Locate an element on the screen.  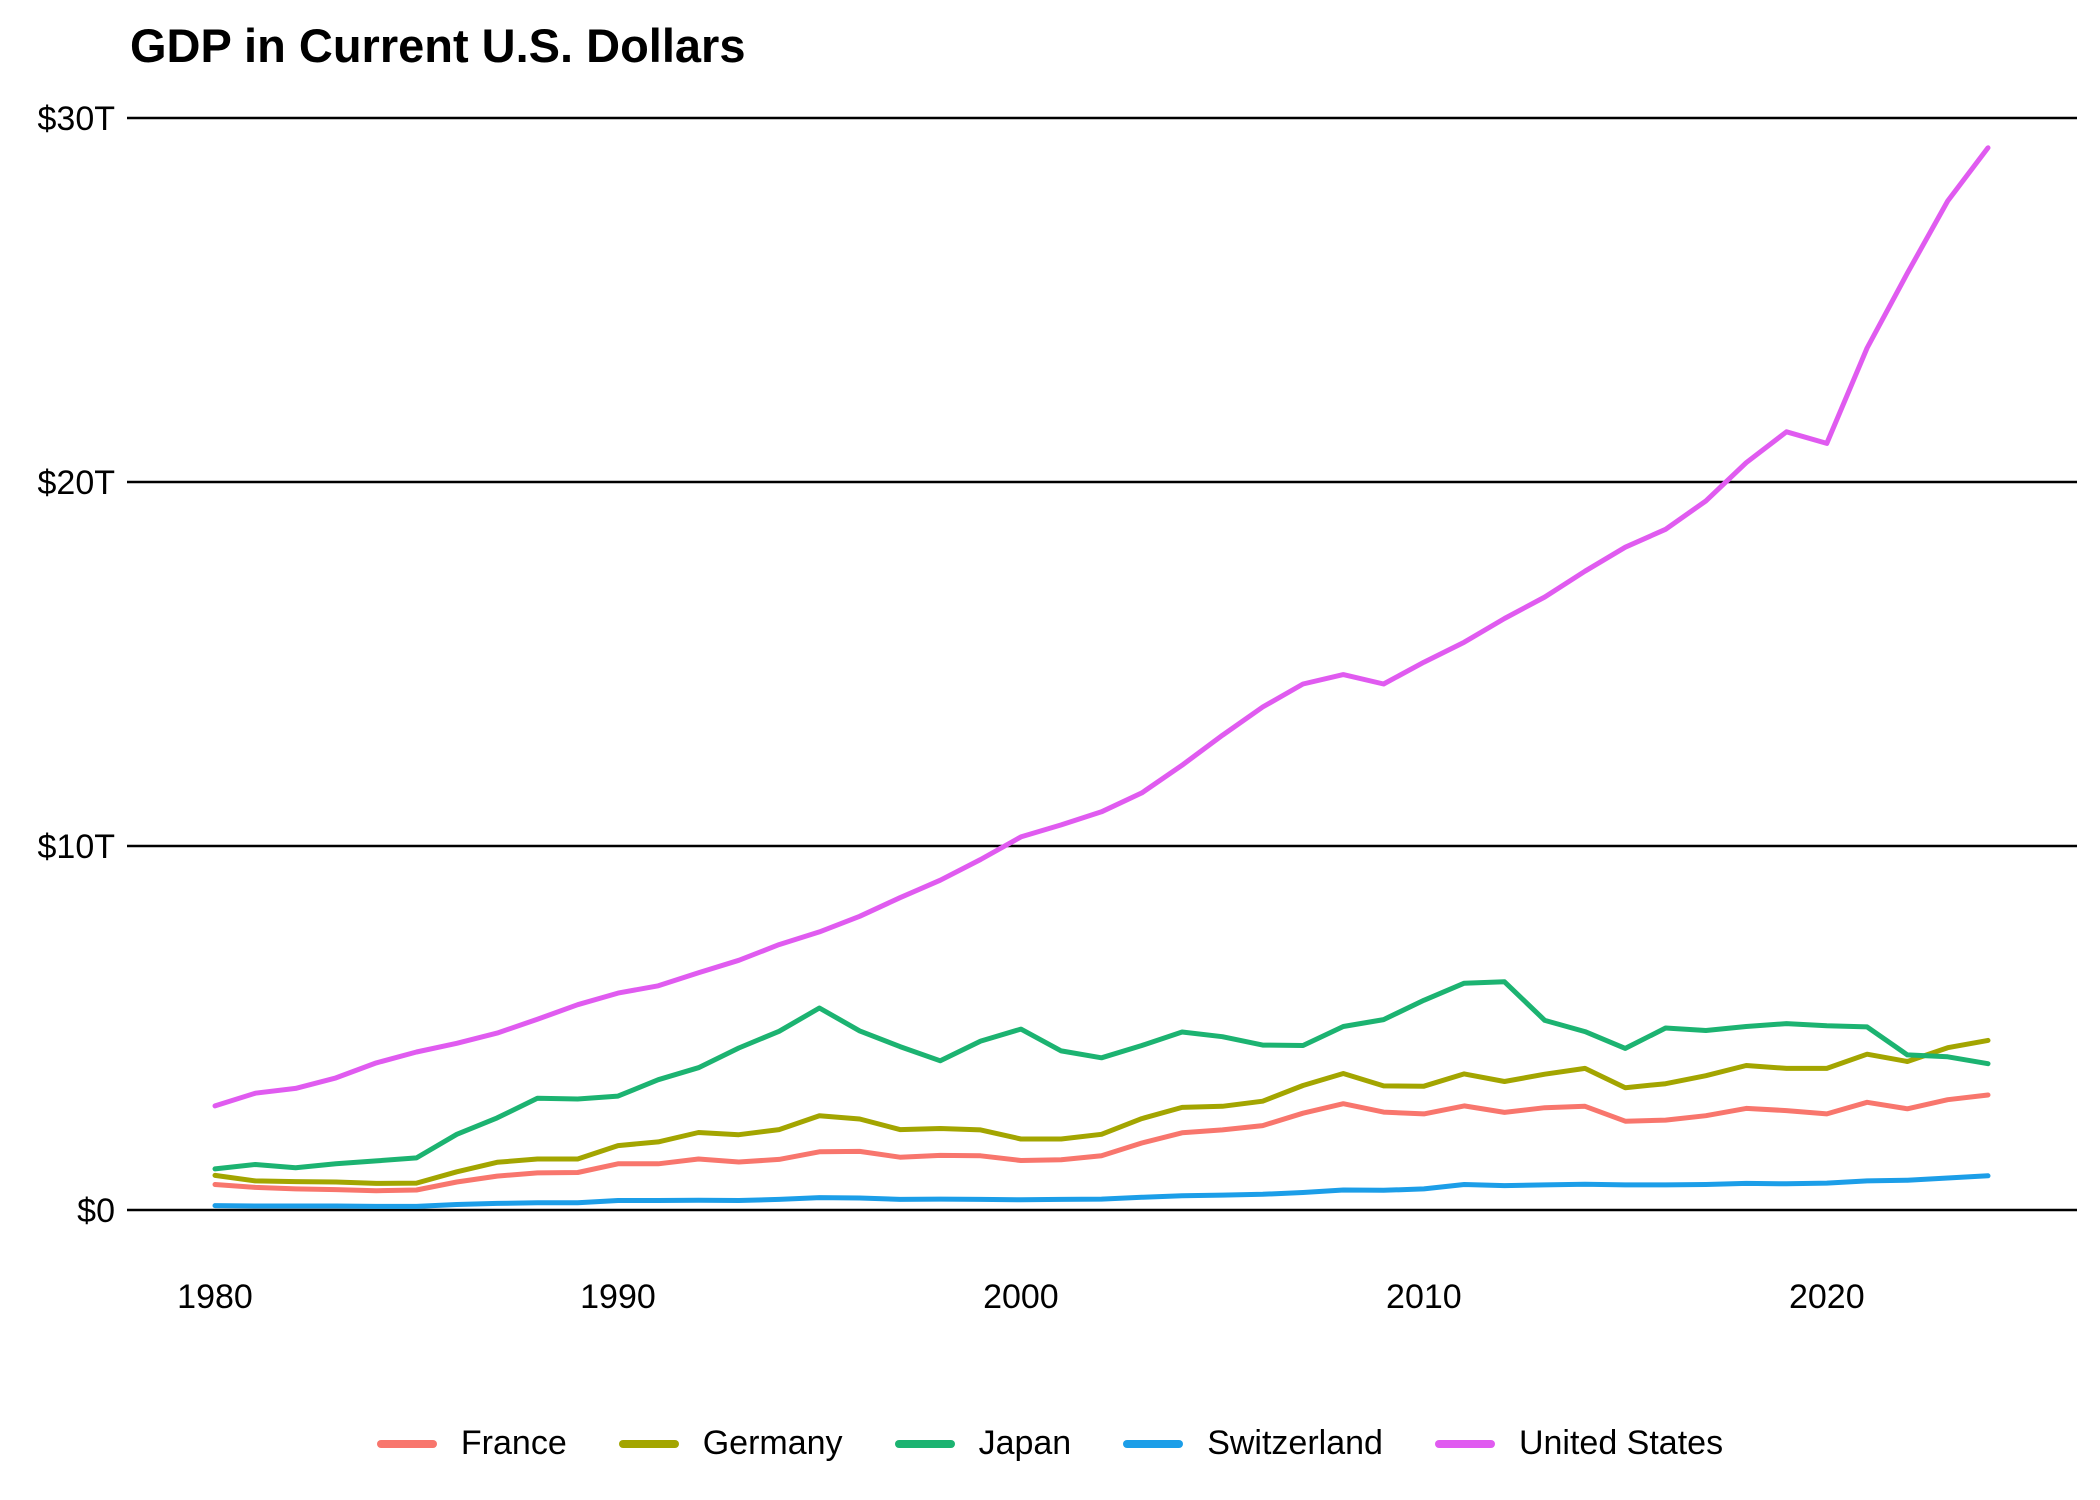
x-tick-label: 2020 is located at coordinates (1827, 1297).